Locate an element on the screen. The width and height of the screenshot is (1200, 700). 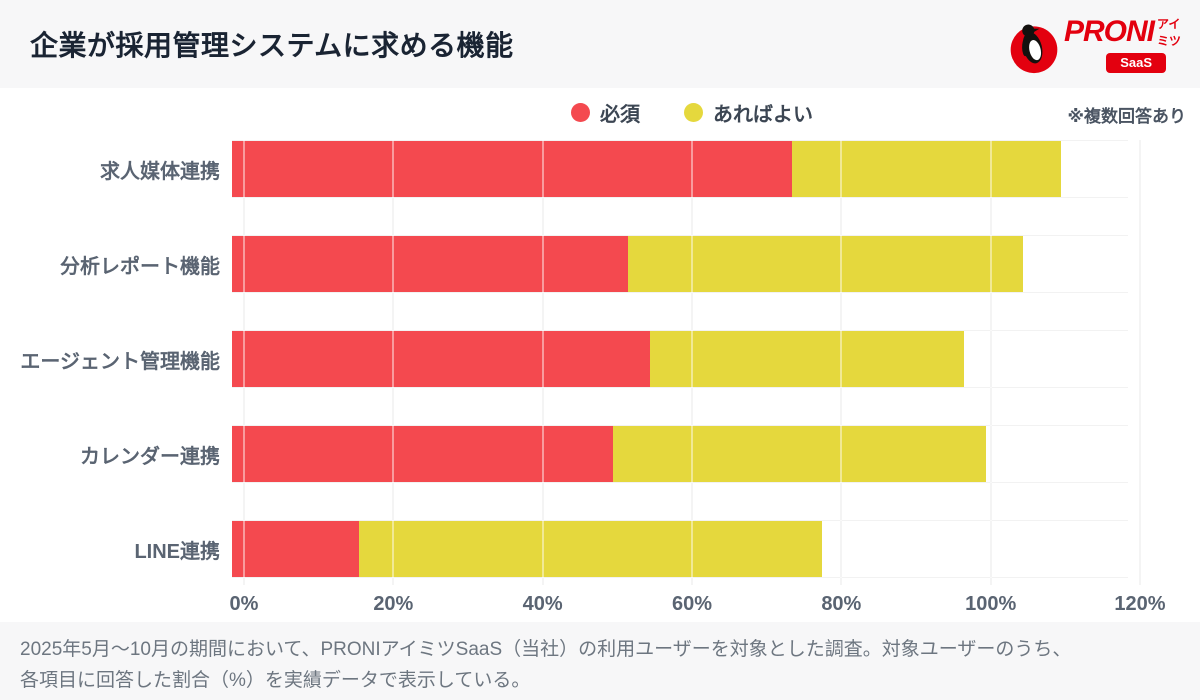
logo-text: PRONI アイミツ SaaS is located at coordinates (1124, 44).